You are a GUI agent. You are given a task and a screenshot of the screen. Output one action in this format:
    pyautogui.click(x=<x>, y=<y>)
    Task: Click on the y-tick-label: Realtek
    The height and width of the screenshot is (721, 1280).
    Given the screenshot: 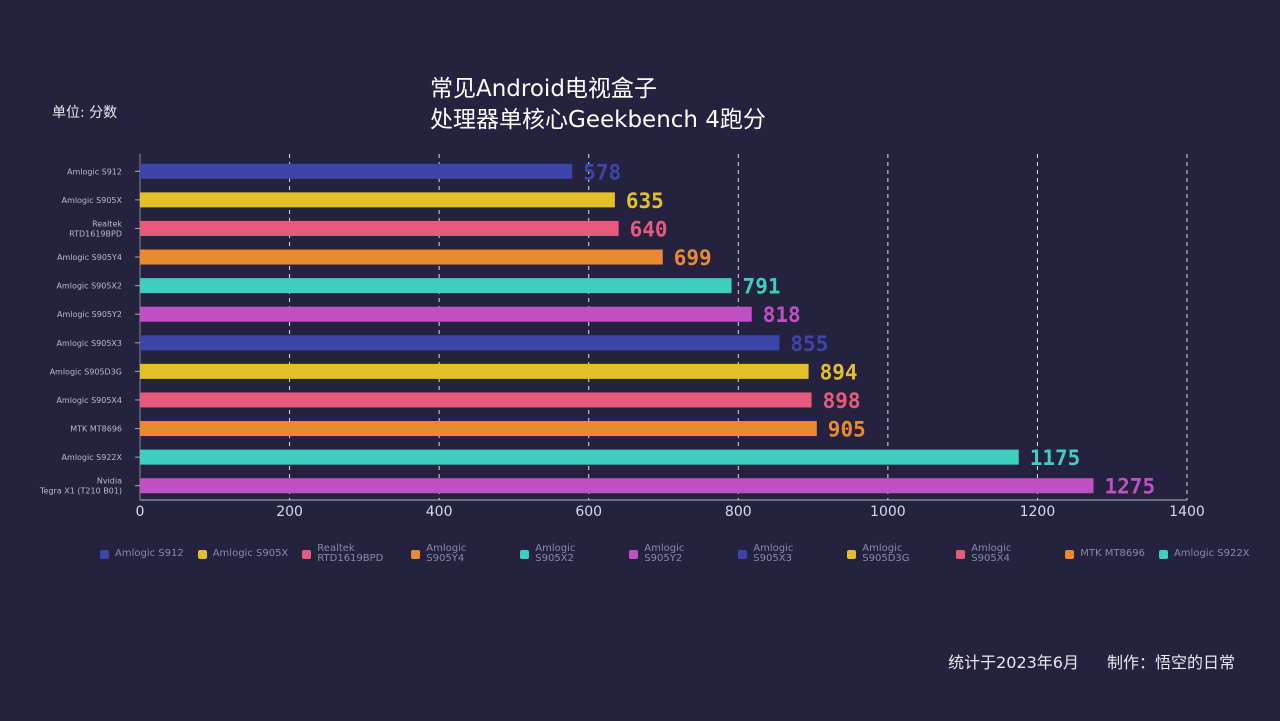 What is the action you would take?
    pyautogui.click(x=107, y=223)
    